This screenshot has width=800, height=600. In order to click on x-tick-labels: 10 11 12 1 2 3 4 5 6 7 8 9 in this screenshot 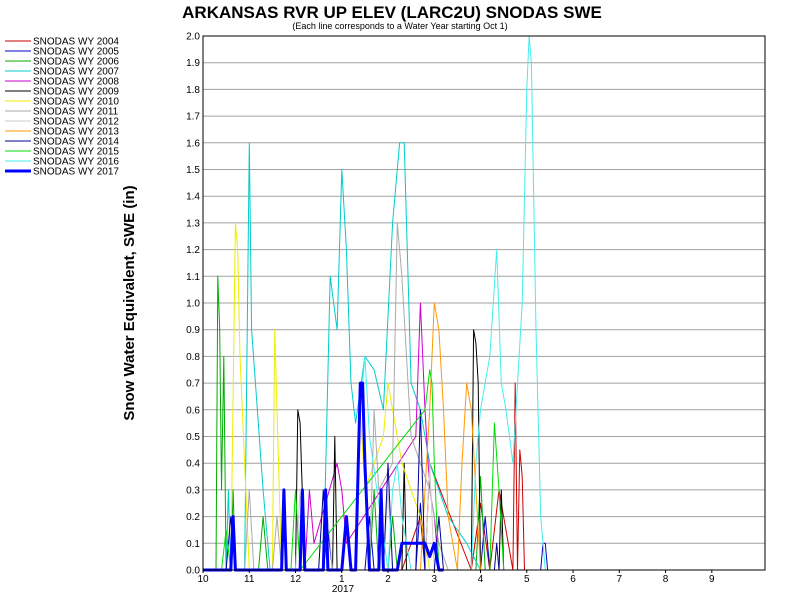, I will do `click(456, 577)`.